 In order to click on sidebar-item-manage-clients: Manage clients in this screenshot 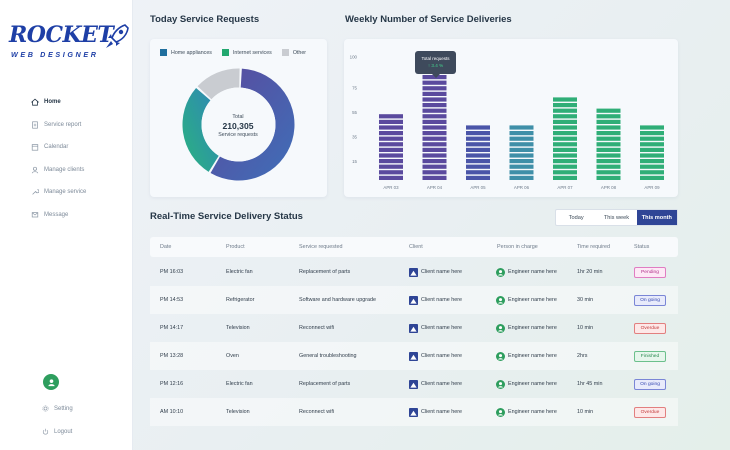, I will do `click(58, 170)`.